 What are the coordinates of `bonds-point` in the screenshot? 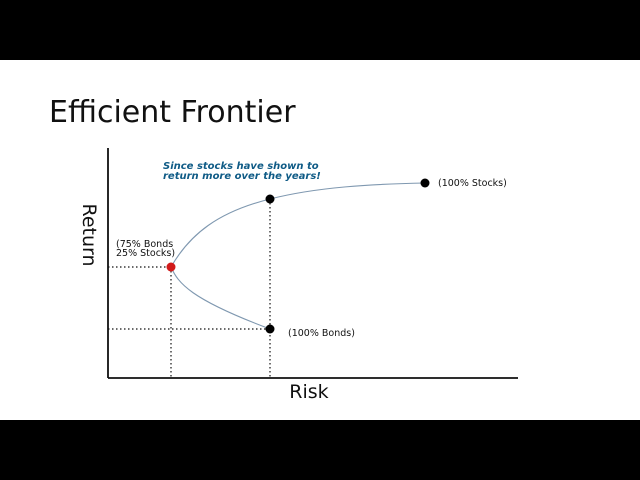 It's located at (270, 329).